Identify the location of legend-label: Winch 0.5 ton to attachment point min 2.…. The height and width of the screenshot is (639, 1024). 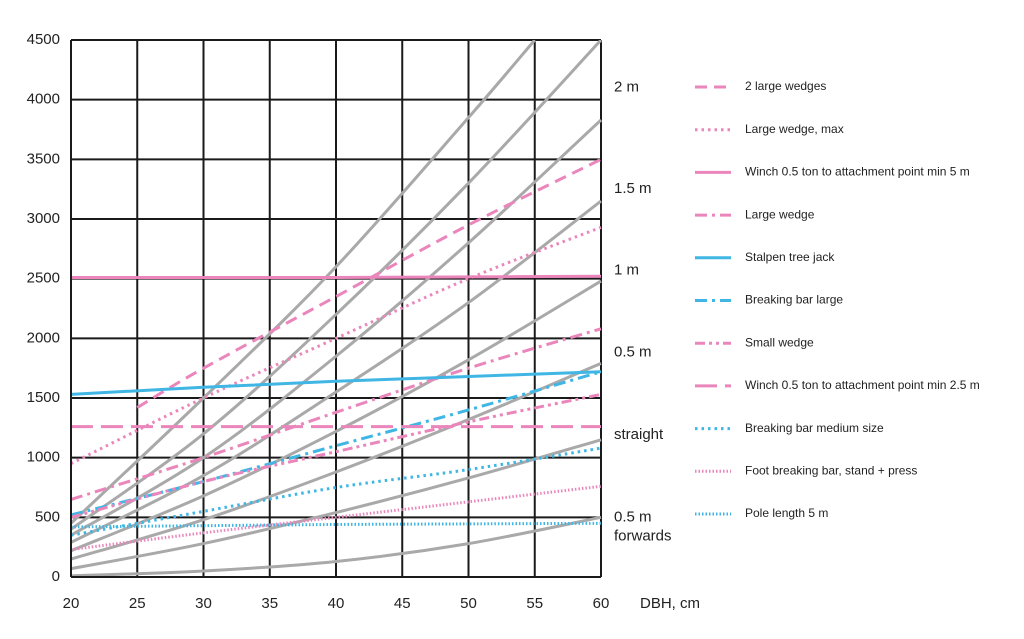
(862, 385).